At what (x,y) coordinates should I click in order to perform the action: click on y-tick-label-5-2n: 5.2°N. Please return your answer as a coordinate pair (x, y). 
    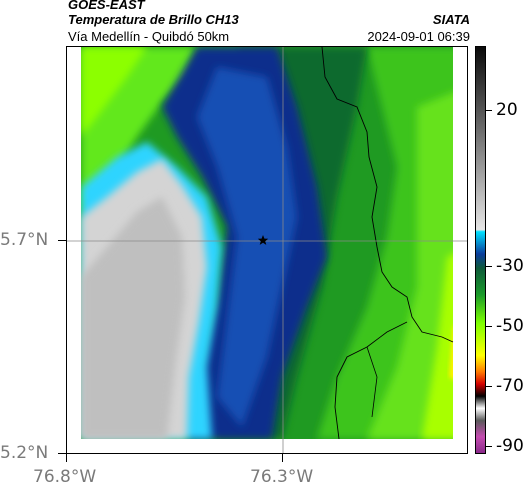
    Looking at the image, I should click on (24, 453).